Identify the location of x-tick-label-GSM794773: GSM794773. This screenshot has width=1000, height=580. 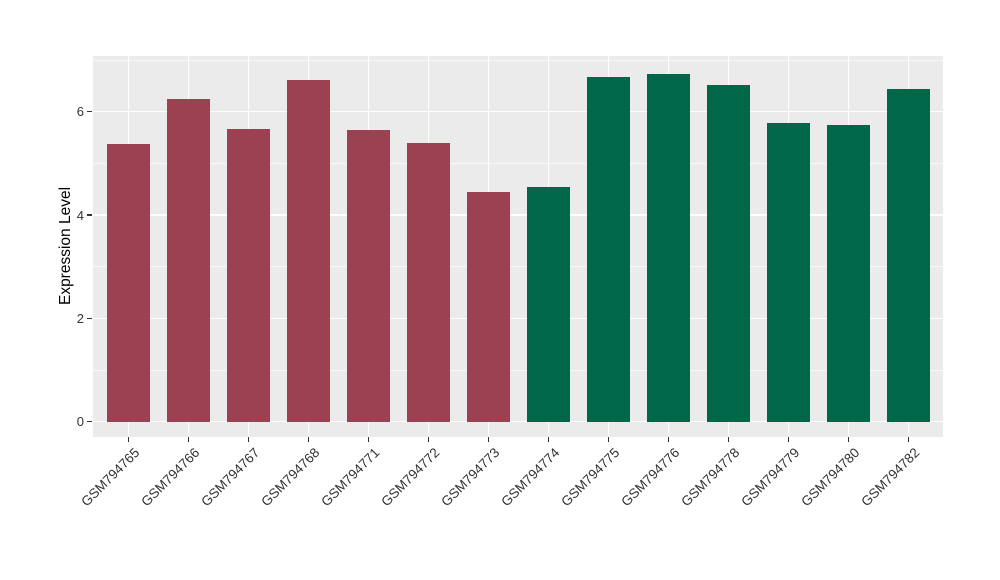
(470, 477).